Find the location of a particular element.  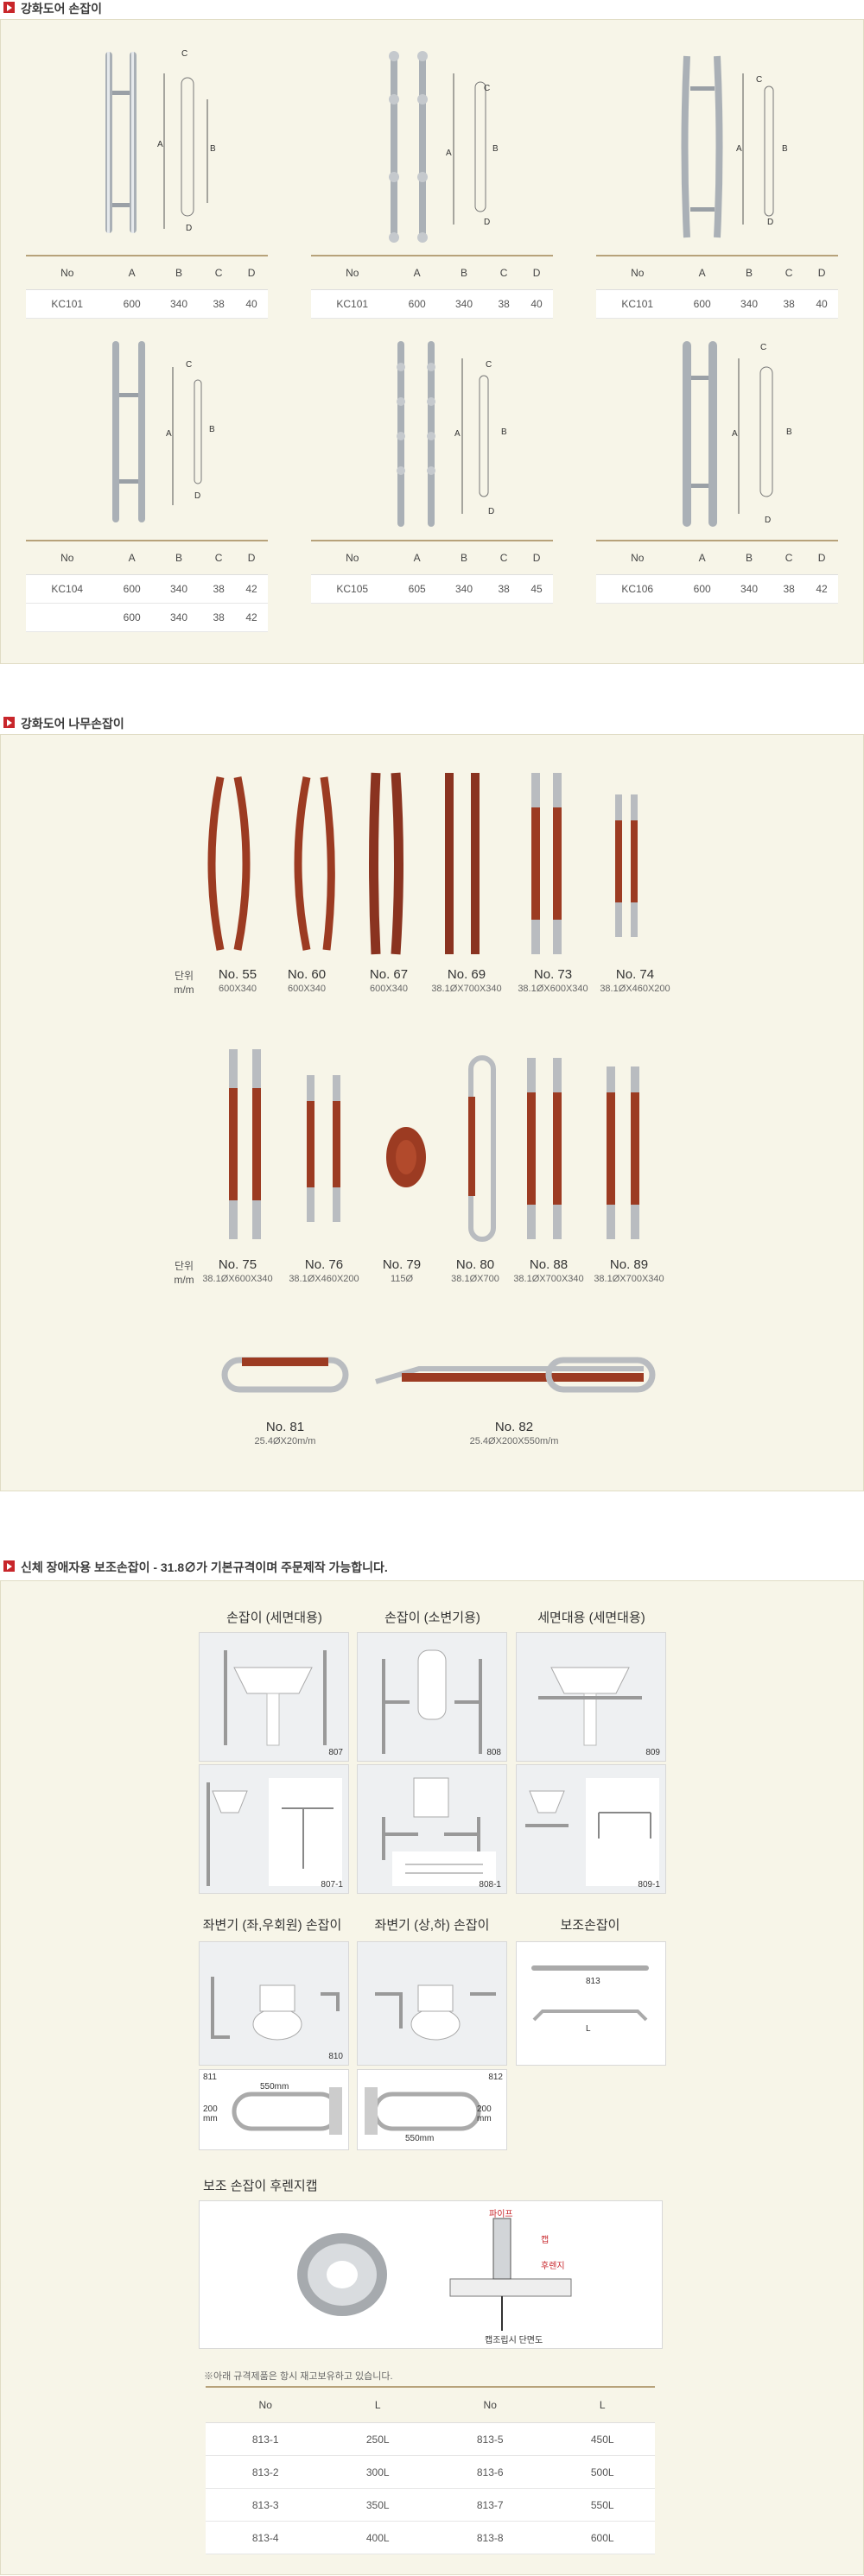

photo-807-1: 807-1 is located at coordinates (274, 1829).